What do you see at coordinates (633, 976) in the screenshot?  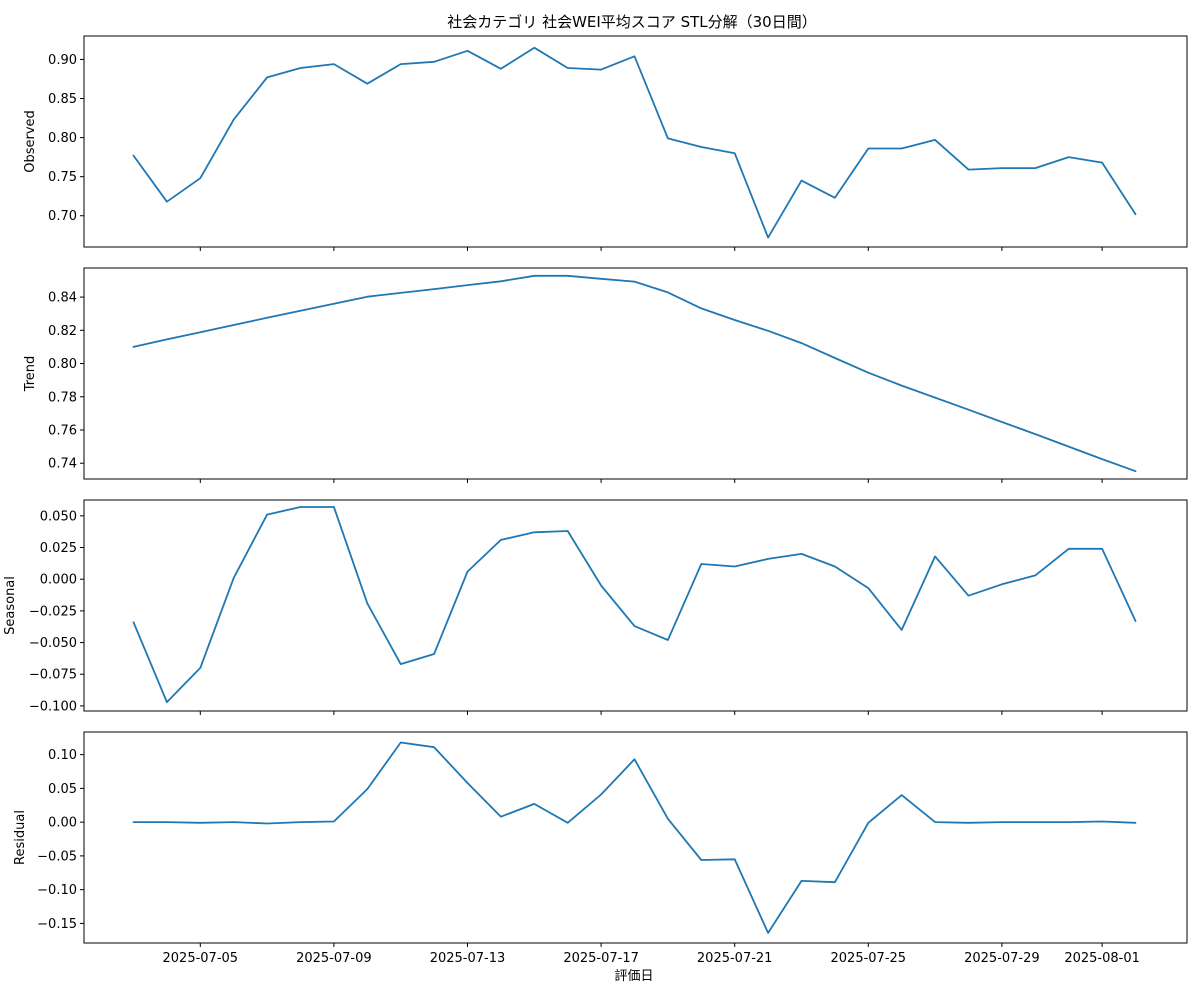 I see `x-axis-label: 評価日` at bounding box center [633, 976].